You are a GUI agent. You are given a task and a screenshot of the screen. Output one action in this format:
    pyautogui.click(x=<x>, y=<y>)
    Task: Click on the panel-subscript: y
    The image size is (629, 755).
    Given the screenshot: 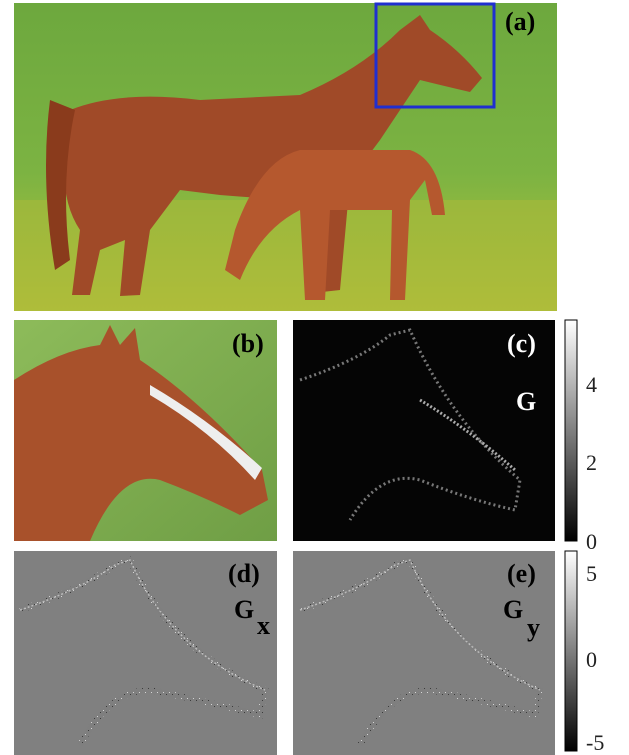 What is the action you would take?
    pyautogui.click(x=533, y=627)
    